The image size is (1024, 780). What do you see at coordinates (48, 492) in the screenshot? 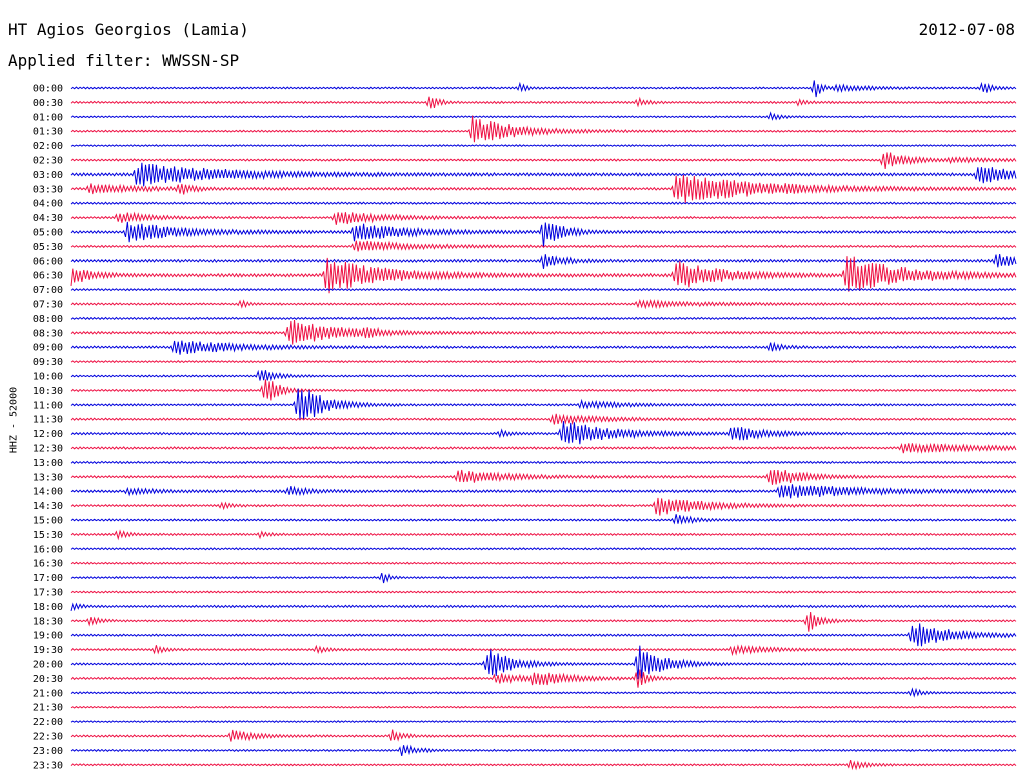
I see `time-label: 14:00` at bounding box center [48, 492].